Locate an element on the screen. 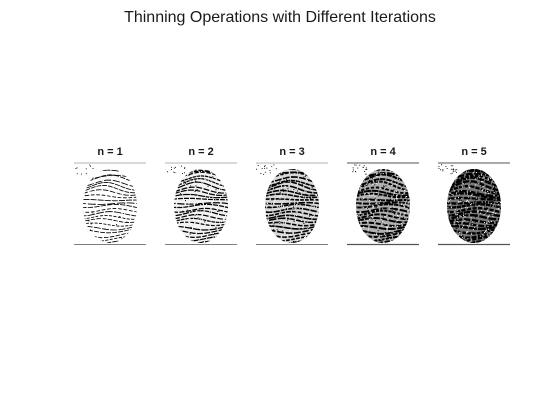 Image resolution: width=560 pixels, height=420 pixels. panel-title: n = 4 is located at coordinates (383, 152).